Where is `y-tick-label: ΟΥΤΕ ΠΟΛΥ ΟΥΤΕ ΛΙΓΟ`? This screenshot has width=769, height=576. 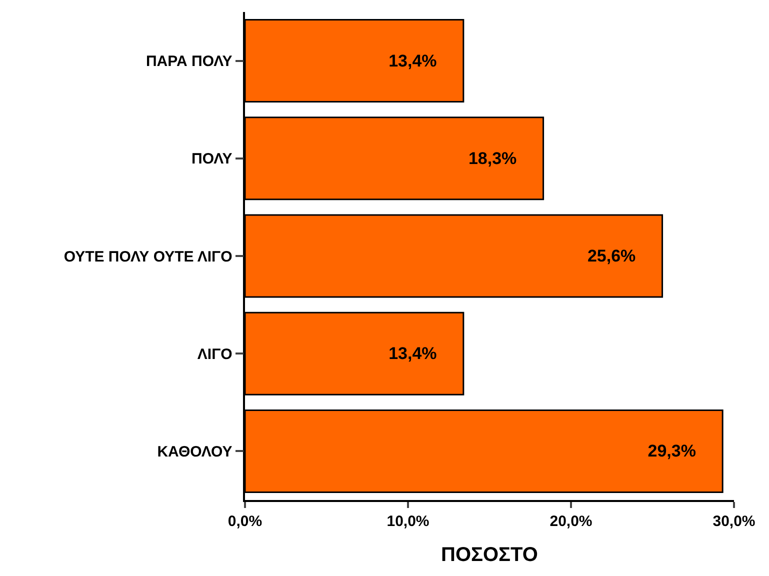
y-tick-label: ΟΥΤΕ ΠΟΛΥ ΟΥΤΕ ΛΙΓΟ is located at coordinates (148, 257).